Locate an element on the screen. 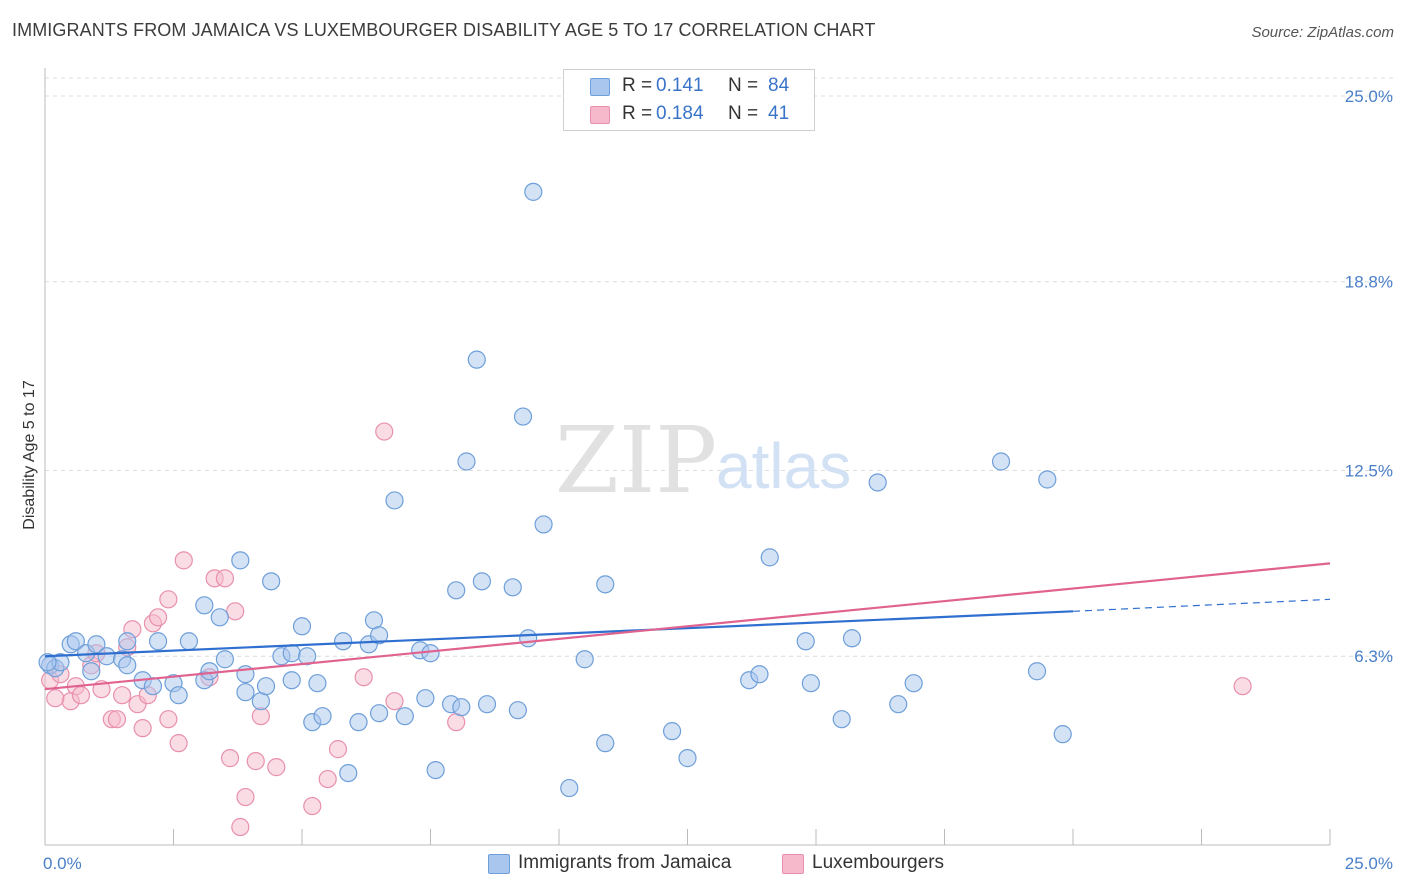 The height and width of the screenshot is (892, 1406). watermark-atlas: atlas is located at coordinates (783, 466).